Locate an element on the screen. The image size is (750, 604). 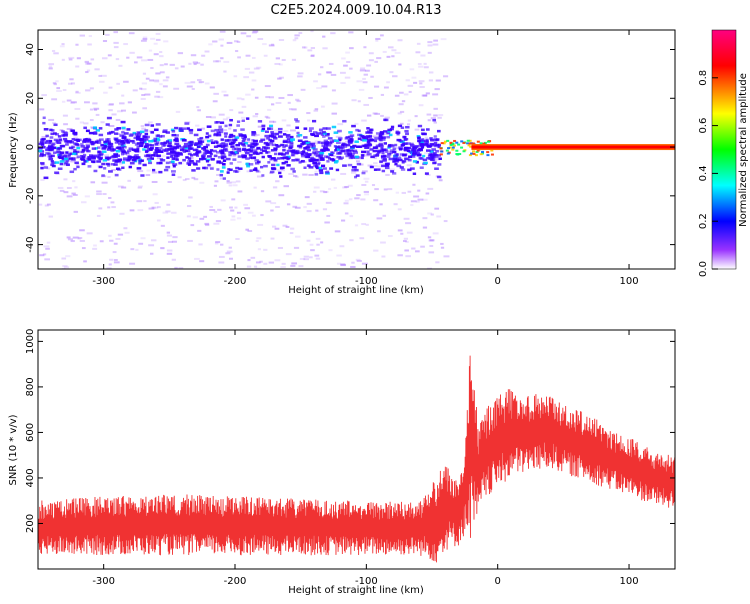
colorbar-tick-label: 0.6 is located at coordinates (703, 126).